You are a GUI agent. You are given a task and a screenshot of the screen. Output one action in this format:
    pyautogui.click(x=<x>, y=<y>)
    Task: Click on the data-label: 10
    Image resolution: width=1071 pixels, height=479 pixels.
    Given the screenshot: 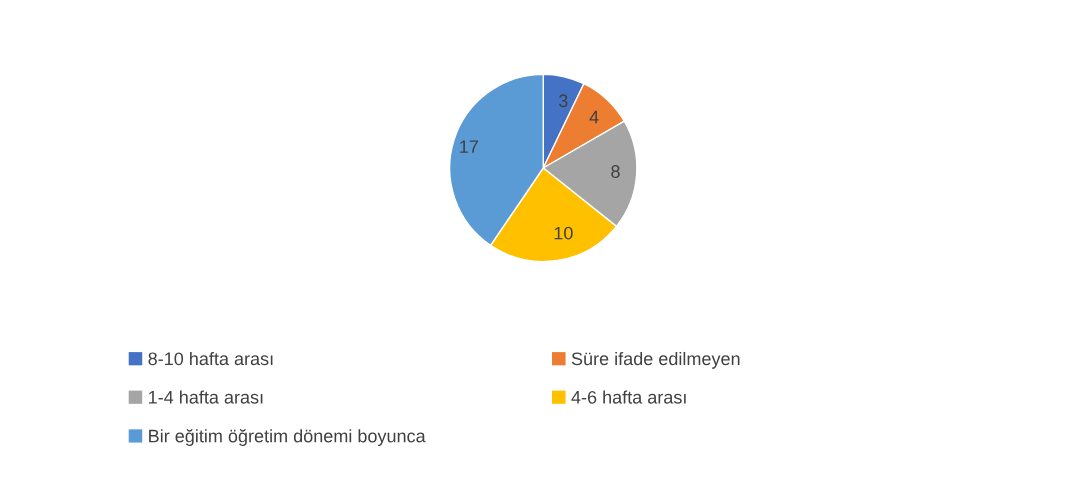 What is the action you would take?
    pyautogui.click(x=563, y=233)
    